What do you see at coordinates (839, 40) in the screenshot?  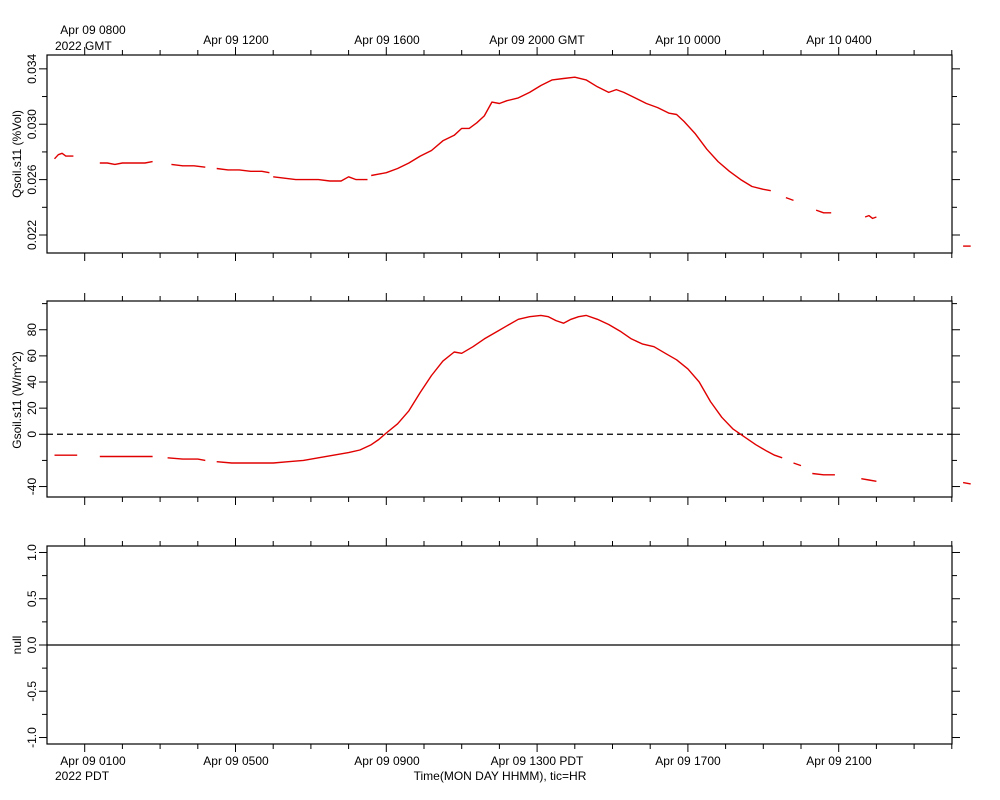 I see `top-tick-label-6: Apr 10 0400` at bounding box center [839, 40].